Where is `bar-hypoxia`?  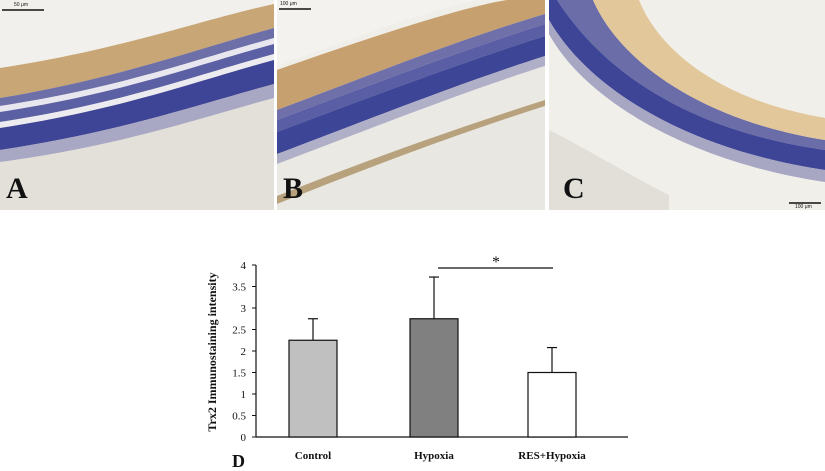 bar-hypoxia is located at coordinates (434, 378).